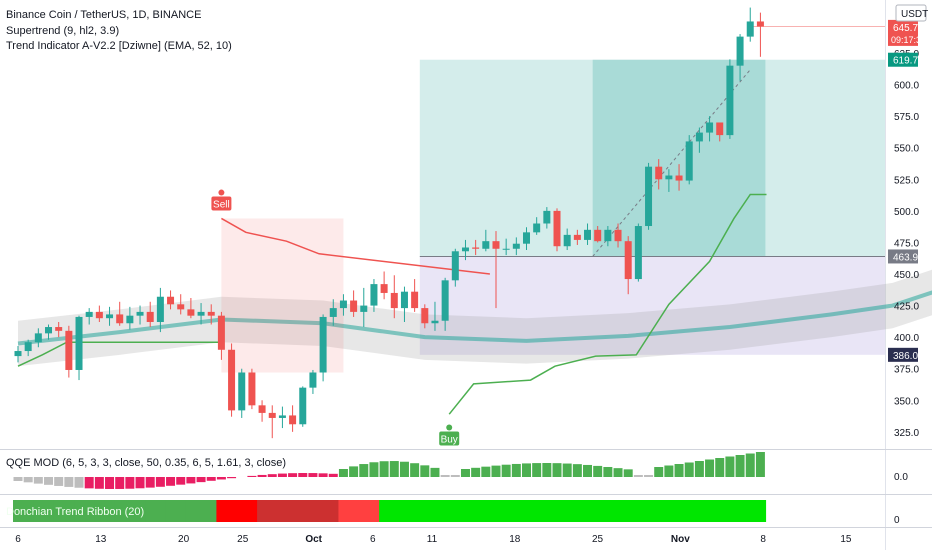 The width and height of the screenshot is (932, 550). Describe the element at coordinates (515, 539) in the screenshot. I see `time-tick: 18` at that location.